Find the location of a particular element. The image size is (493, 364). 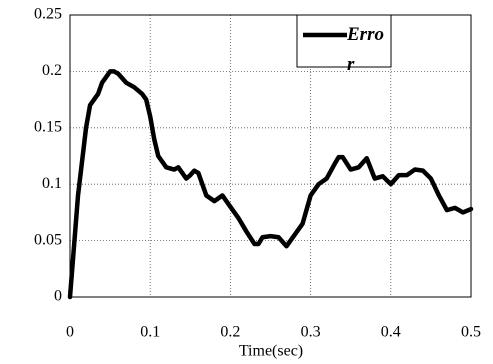

x-tick-label: 0.5 is located at coordinates (471, 332).